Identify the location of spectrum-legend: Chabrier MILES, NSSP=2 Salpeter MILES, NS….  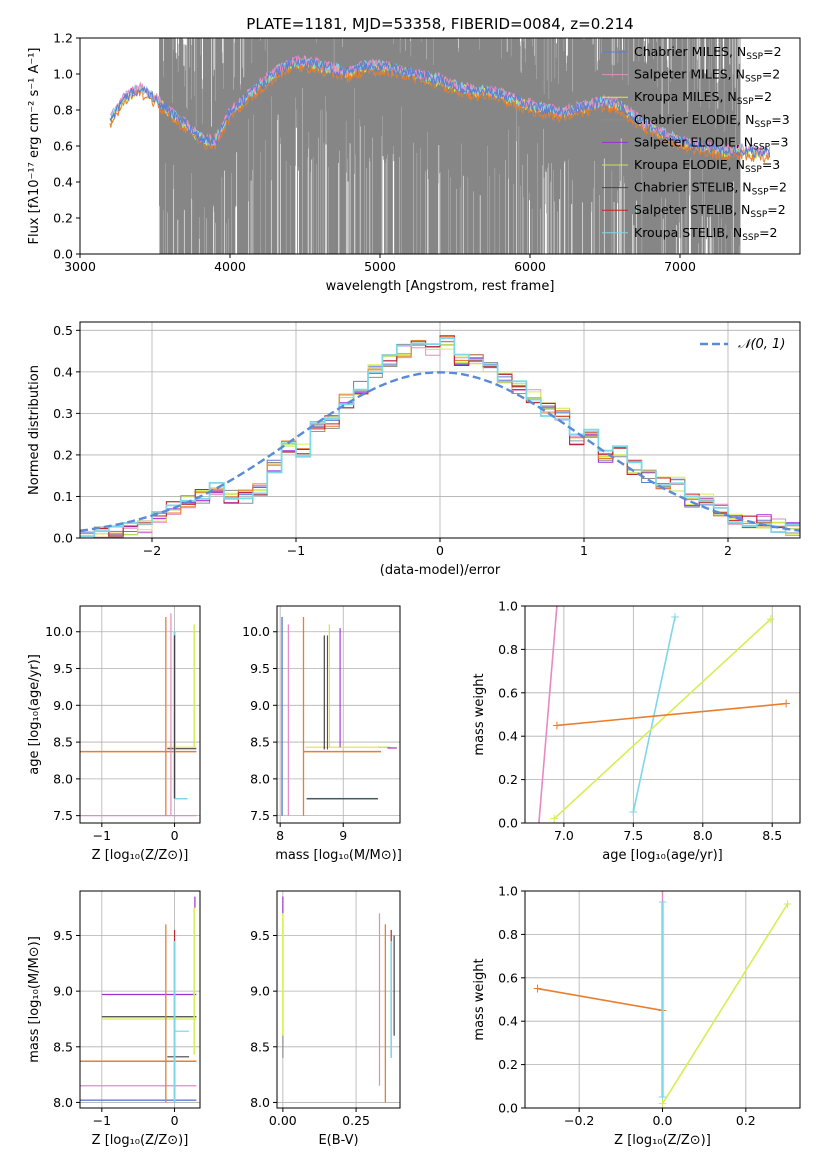
(696, 143).